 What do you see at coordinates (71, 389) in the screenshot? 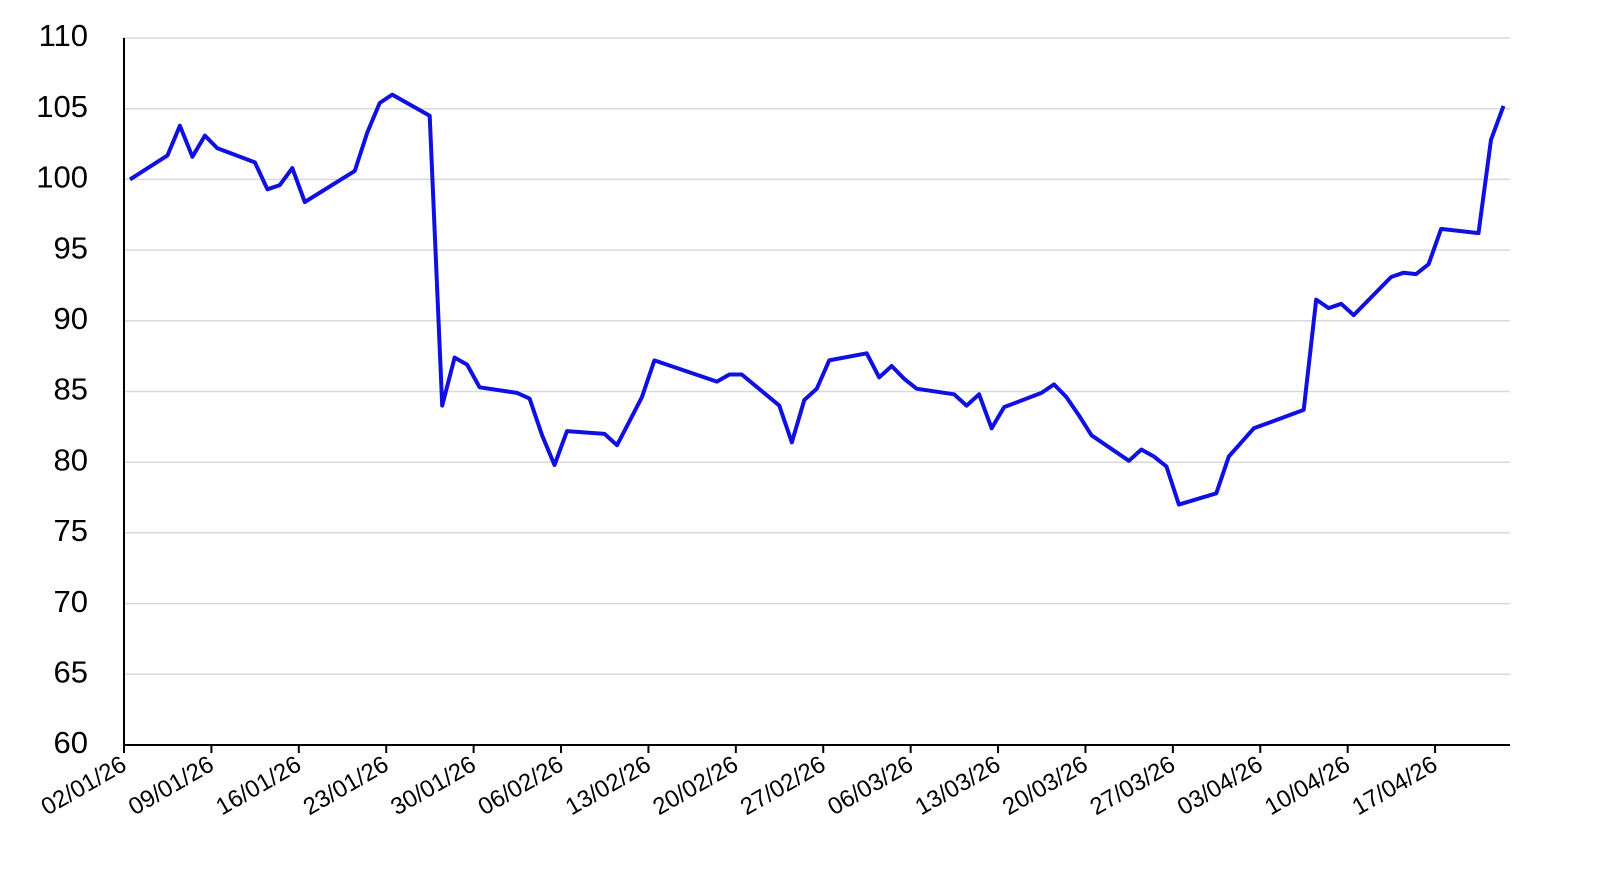
I see `y-tick-label: 85` at bounding box center [71, 389].